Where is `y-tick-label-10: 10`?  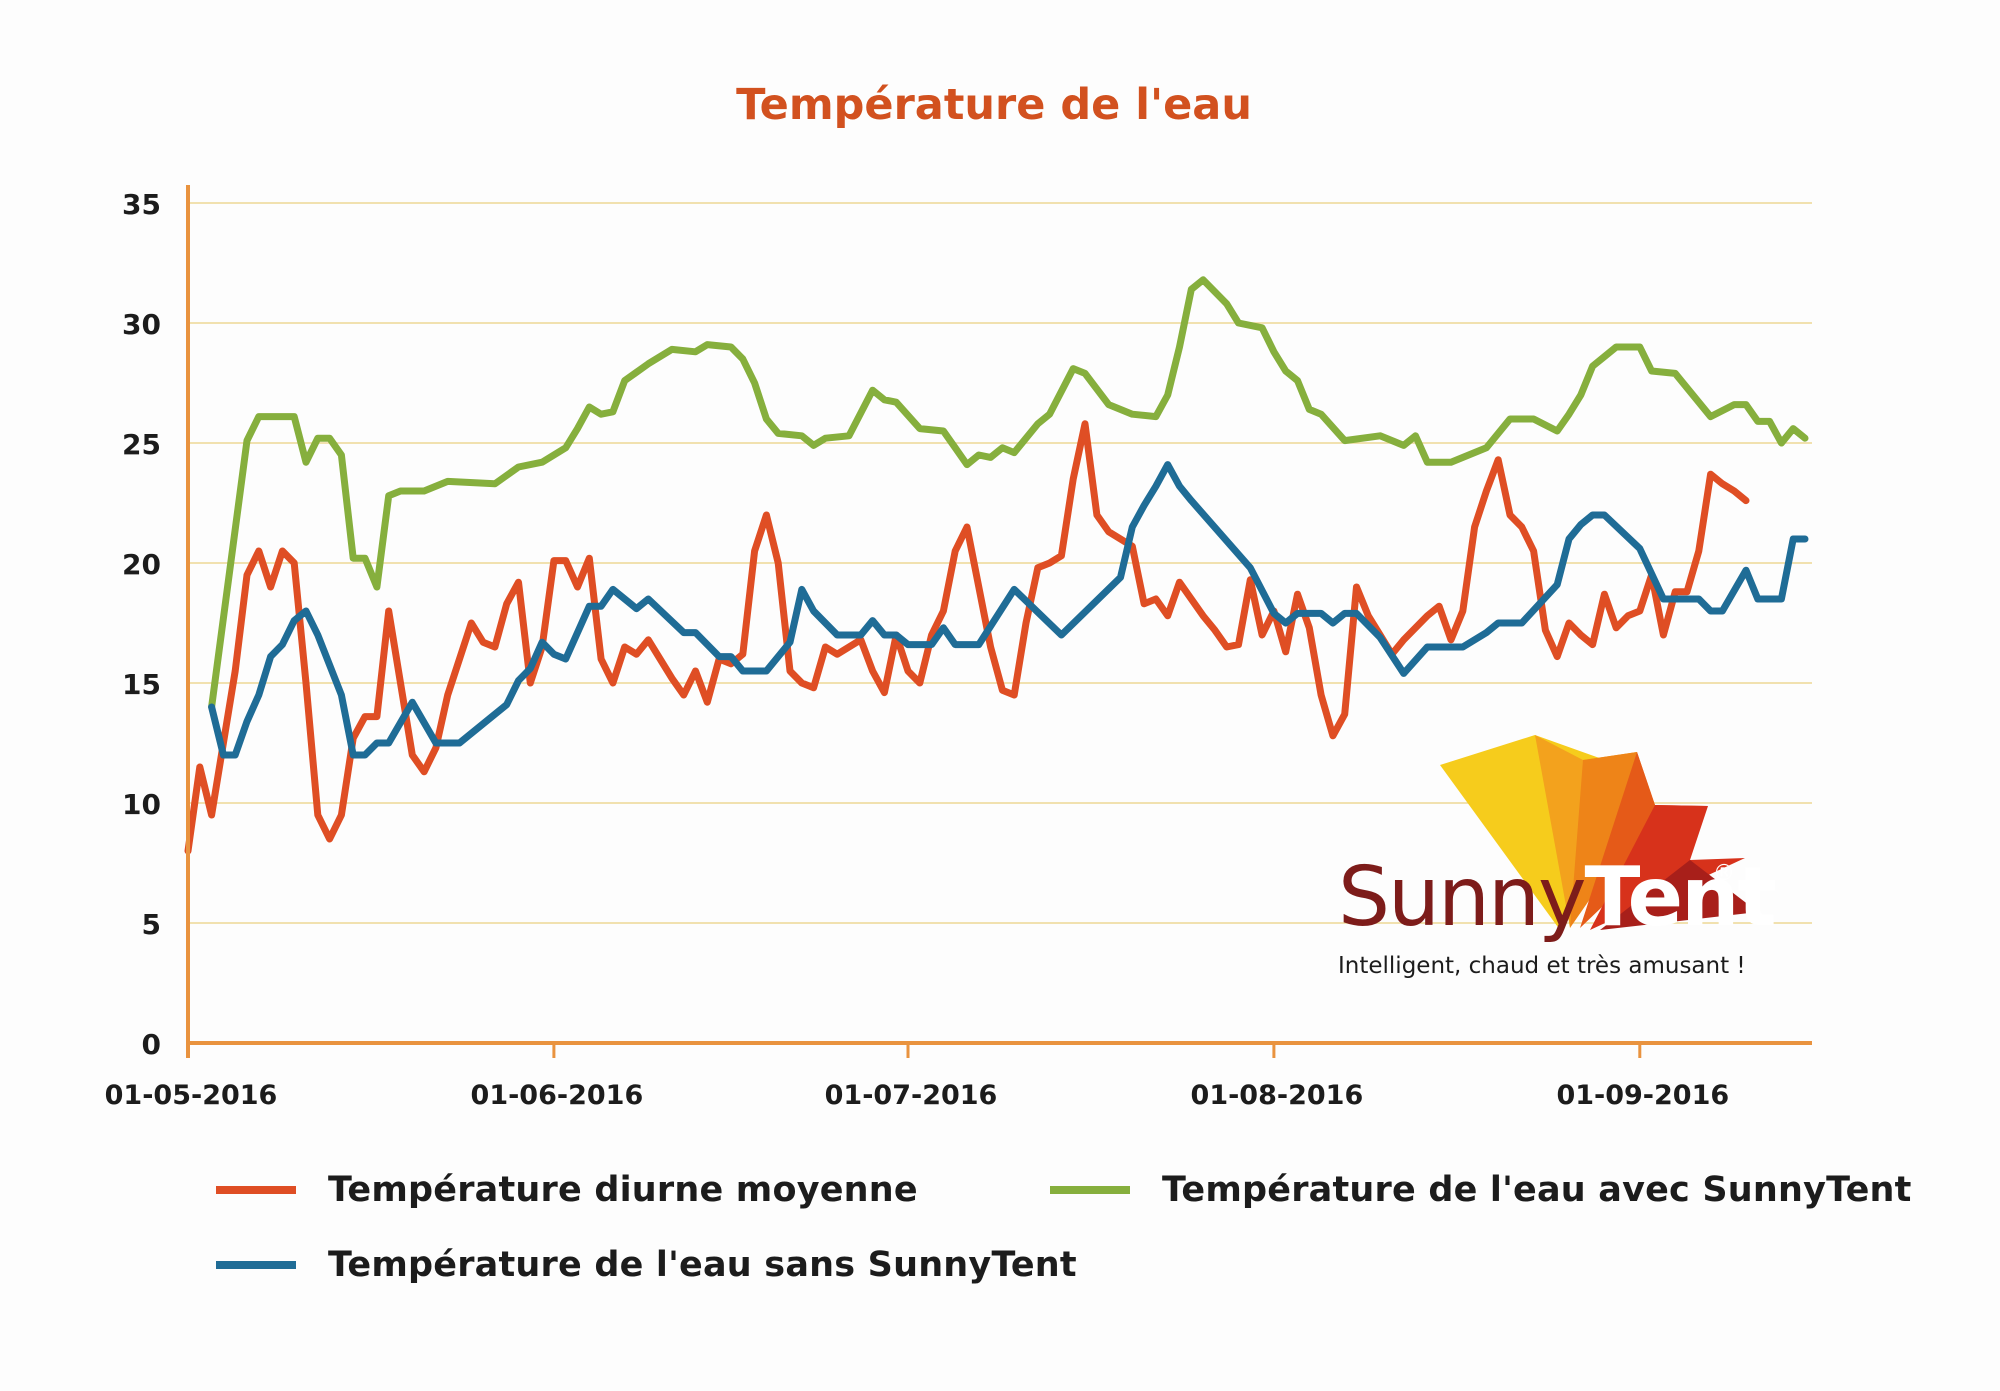 y-tick-label-10: 10 is located at coordinates (141, 804).